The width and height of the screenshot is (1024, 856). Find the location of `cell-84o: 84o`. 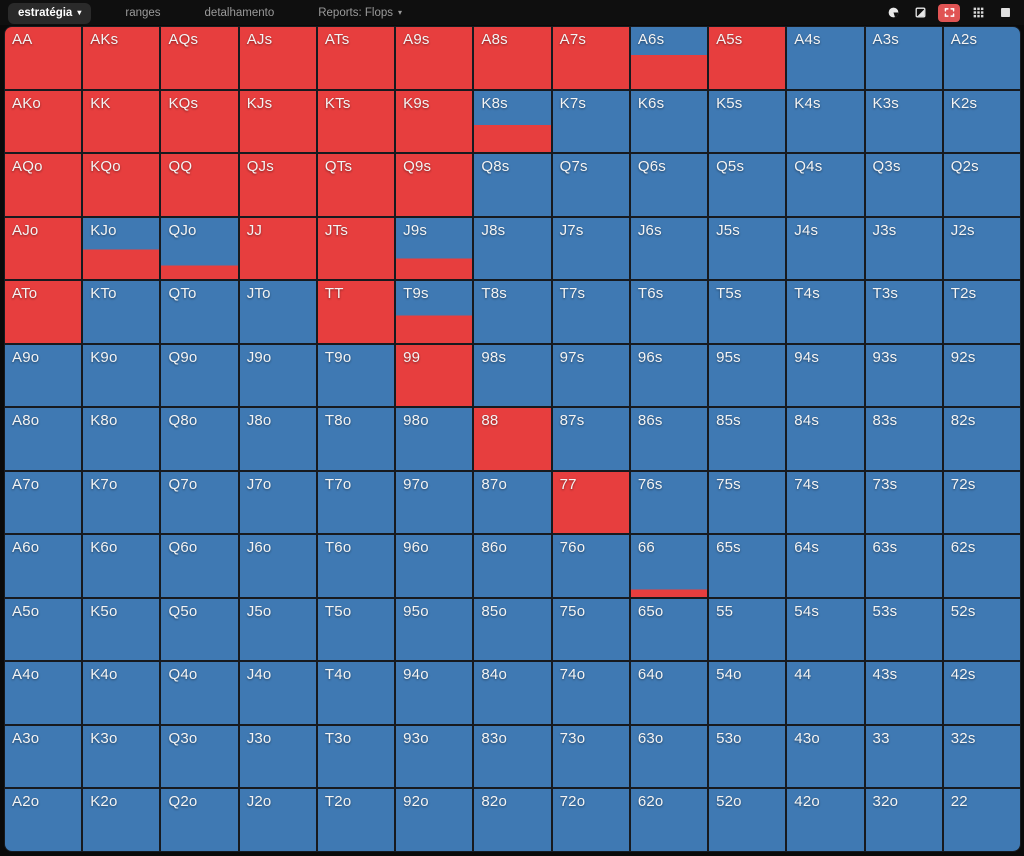

cell-84o: 84o is located at coordinates (512, 693).